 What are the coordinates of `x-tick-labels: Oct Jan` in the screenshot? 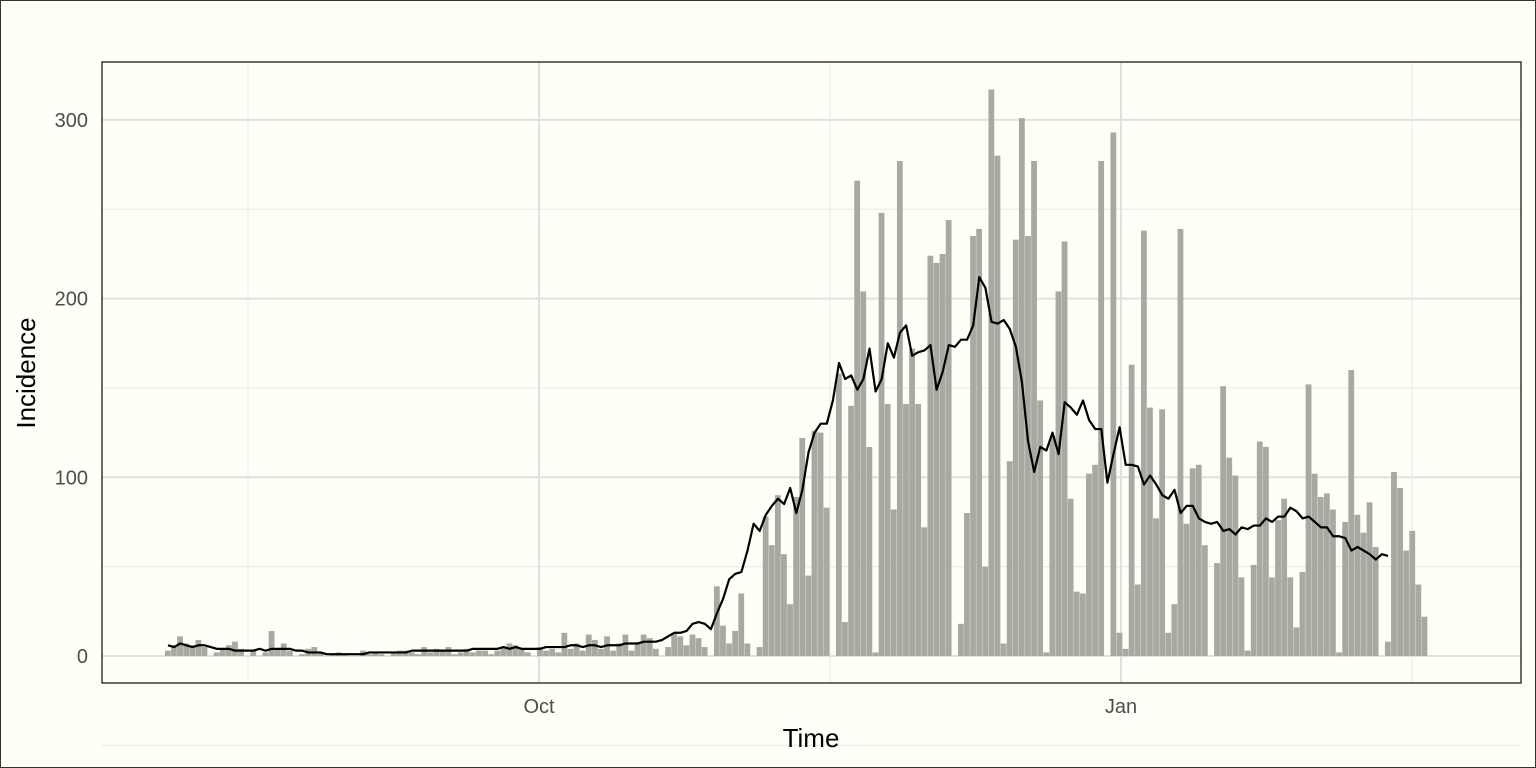 It's located at (830, 707).